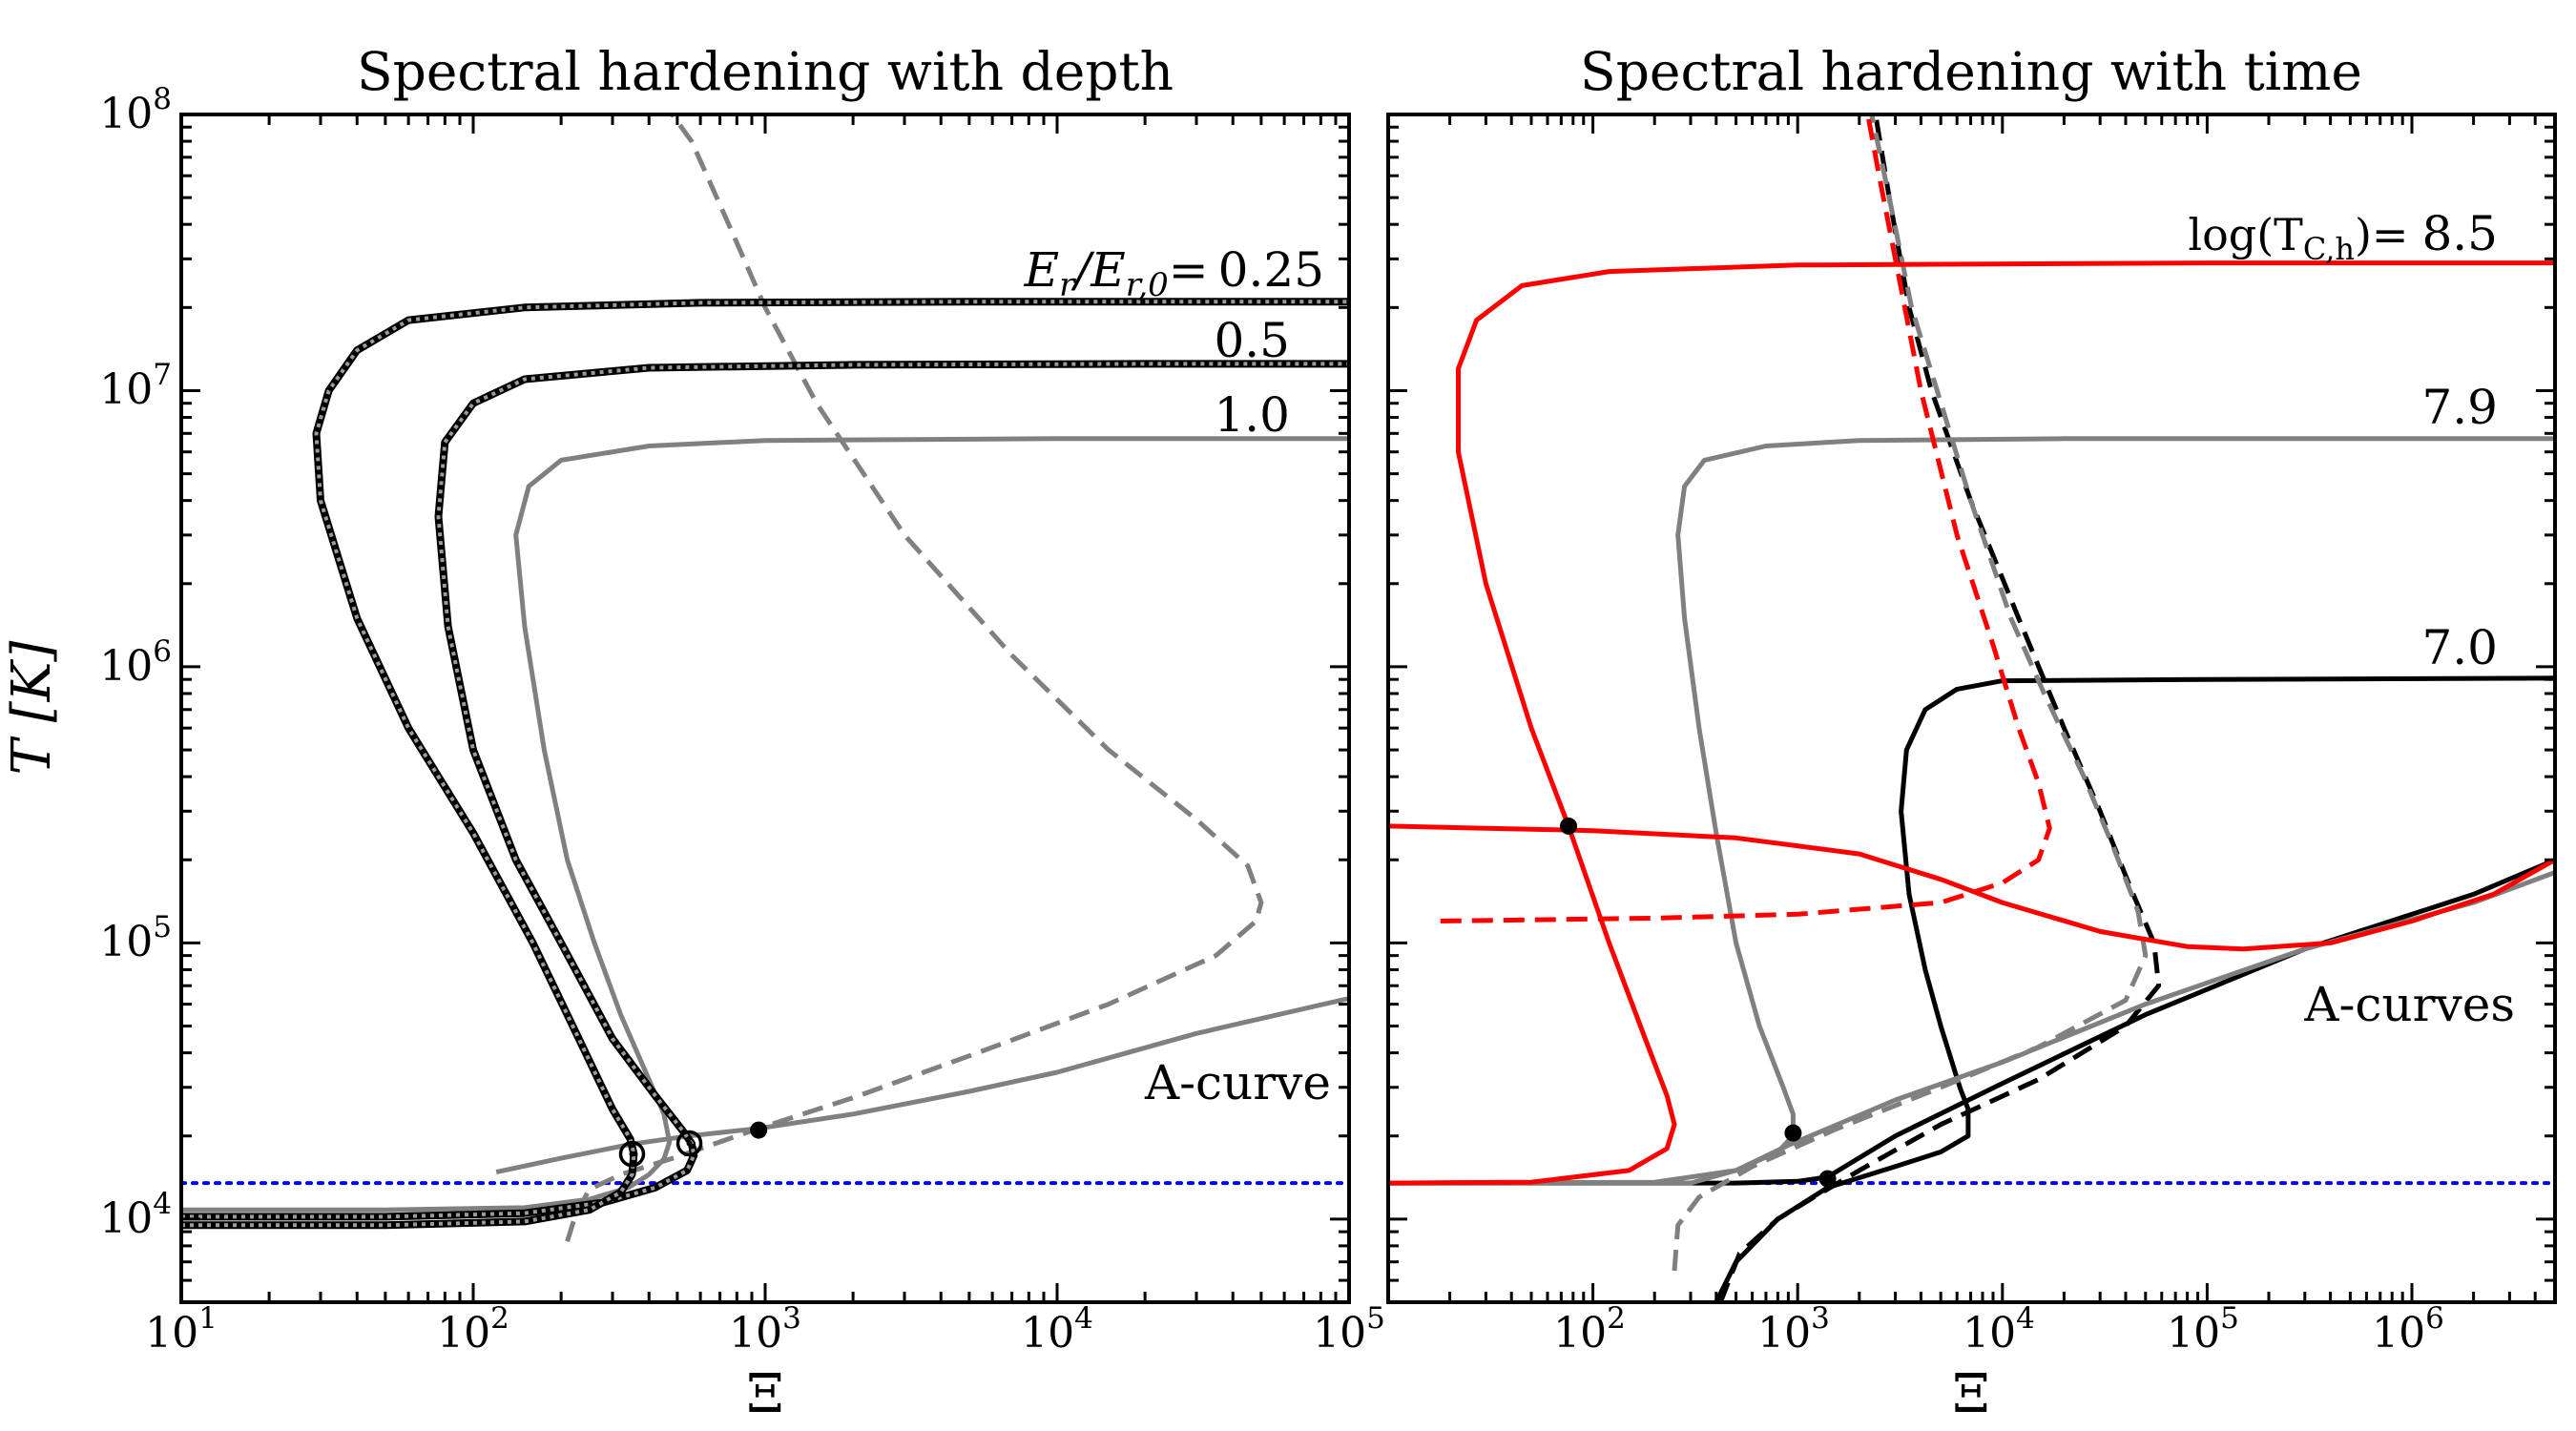  Describe the element at coordinates (765, 71) in the screenshot. I see `chart-title: Spectral hardening with depth` at that location.